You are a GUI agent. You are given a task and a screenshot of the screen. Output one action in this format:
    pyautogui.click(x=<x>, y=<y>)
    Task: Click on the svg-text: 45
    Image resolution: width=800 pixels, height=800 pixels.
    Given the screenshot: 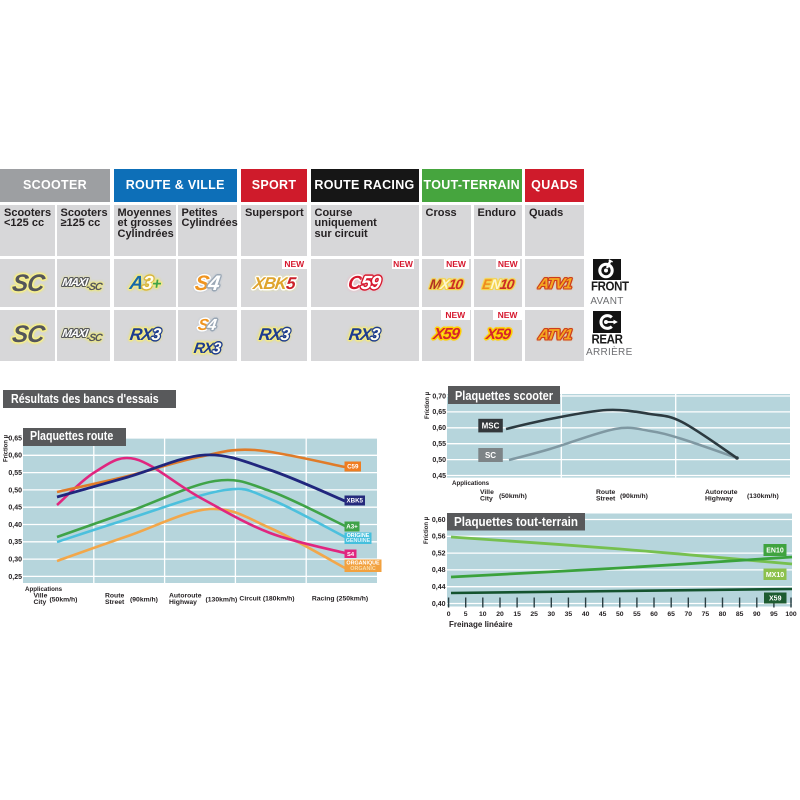 What is the action you would take?
    pyautogui.click(x=603, y=614)
    